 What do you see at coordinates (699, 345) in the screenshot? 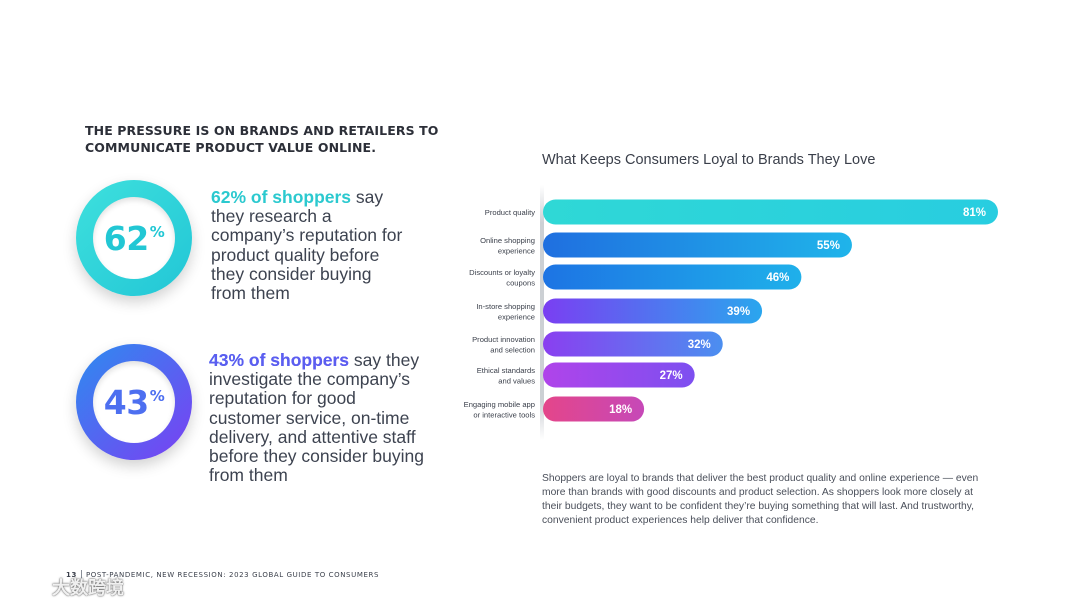
I see `bar-value-label: 32%` at bounding box center [699, 345].